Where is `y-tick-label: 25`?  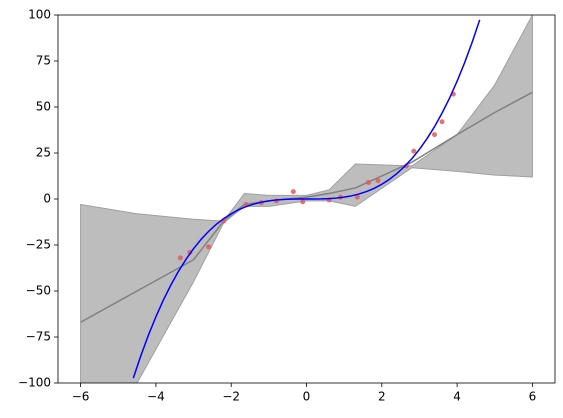
y-tick-label: 25 is located at coordinates (43, 153).